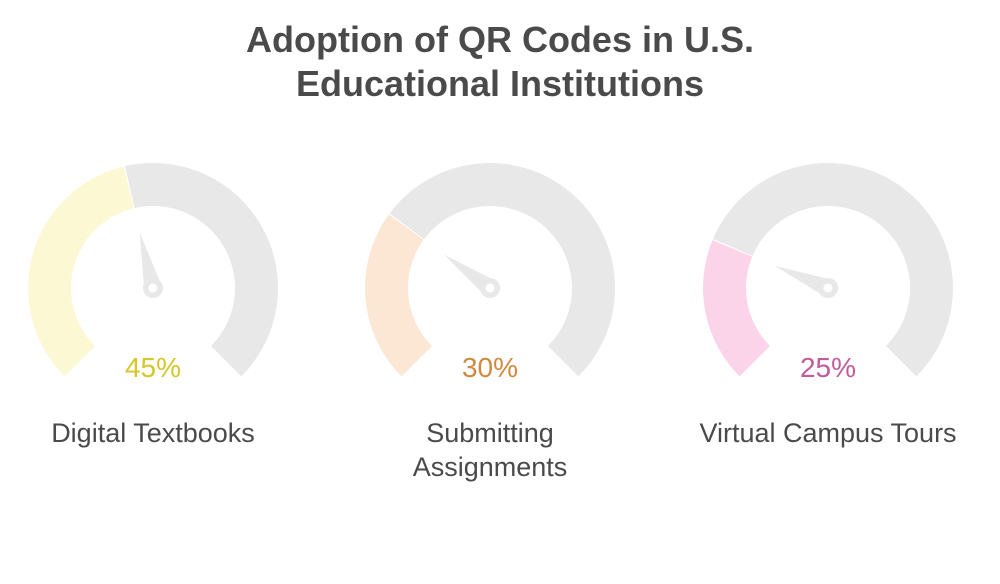 Image resolution: width=1000 pixels, height=584 pixels. Describe the element at coordinates (490, 433) in the screenshot. I see `gauge-label-line: Submitting` at that location.